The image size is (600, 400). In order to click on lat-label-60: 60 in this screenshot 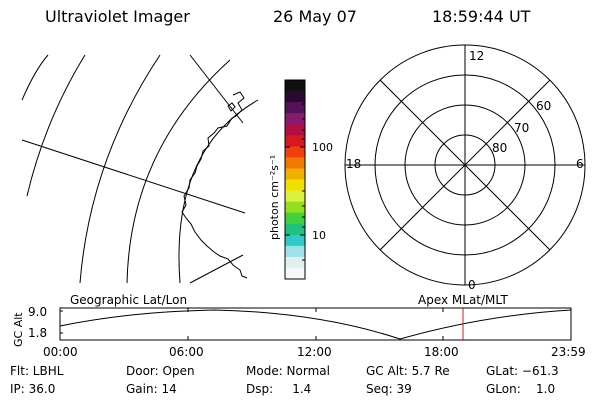, I will do `click(543, 106)`.